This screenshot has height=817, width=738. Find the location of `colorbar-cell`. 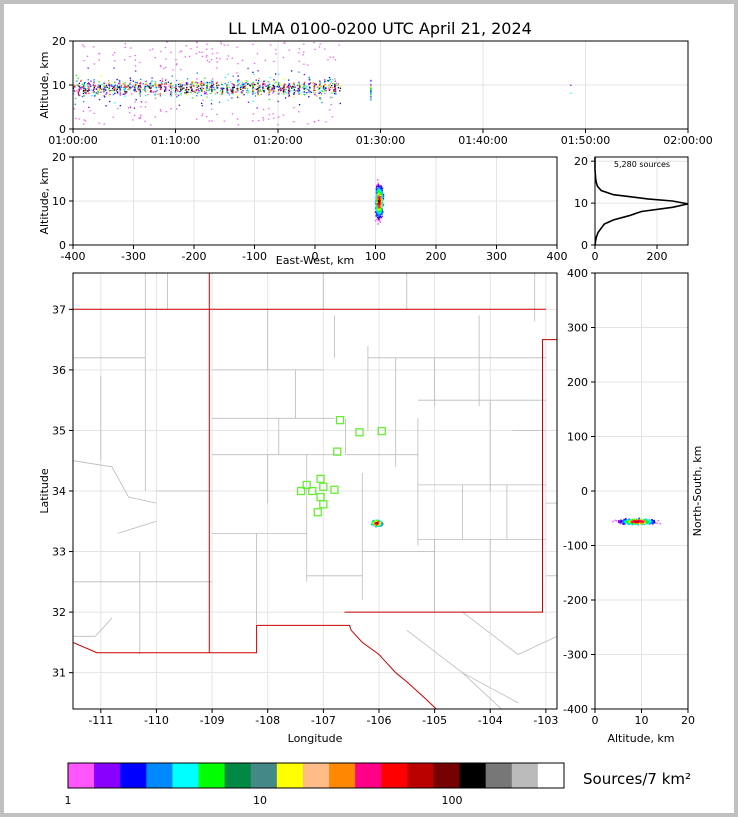

colorbar-cell is located at coordinates (185, 775).